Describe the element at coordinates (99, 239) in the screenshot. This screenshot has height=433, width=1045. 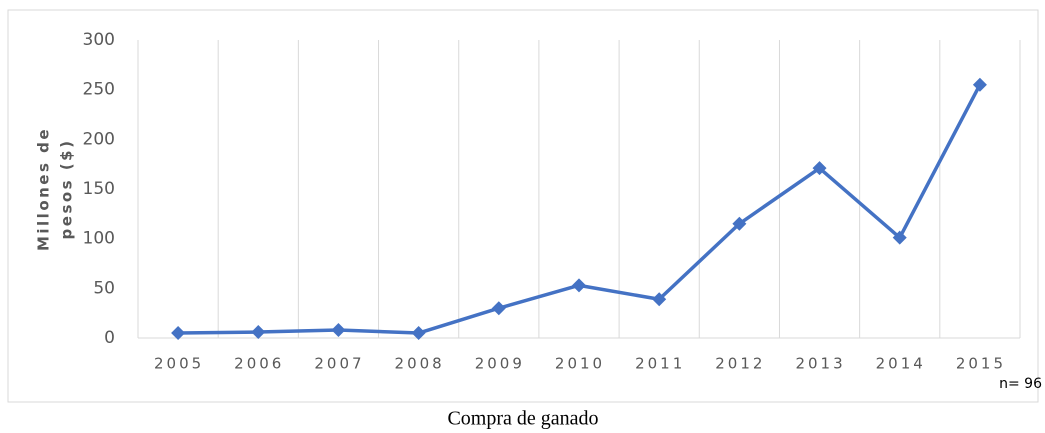
I see `y-tick-label: 100` at that location.